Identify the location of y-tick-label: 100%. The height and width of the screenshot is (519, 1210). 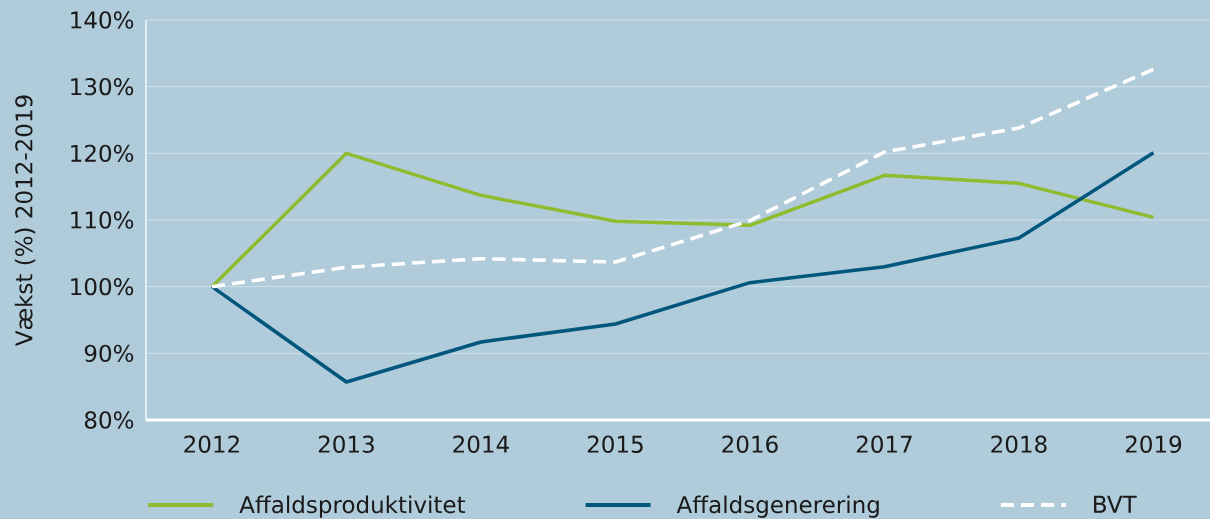
(102, 286).